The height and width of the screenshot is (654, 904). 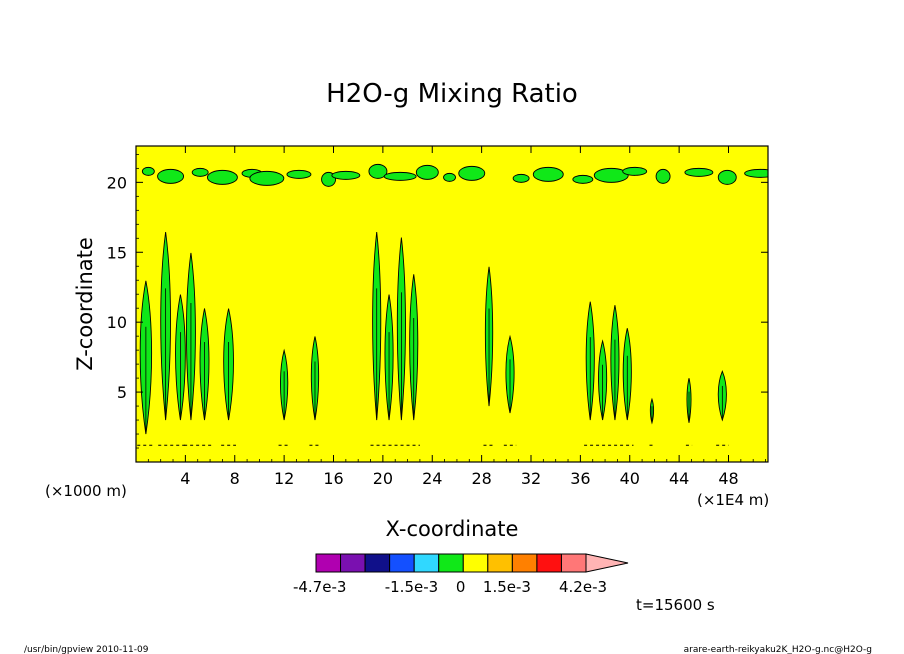 I want to click on x-tick-label: 36, so click(x=580, y=478).